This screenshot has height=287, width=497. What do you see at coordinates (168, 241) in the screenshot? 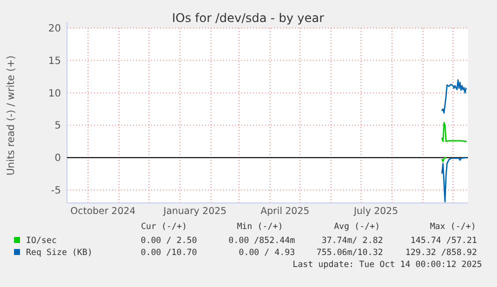
I see `text: 0.00 / 2.50` at bounding box center [168, 241].